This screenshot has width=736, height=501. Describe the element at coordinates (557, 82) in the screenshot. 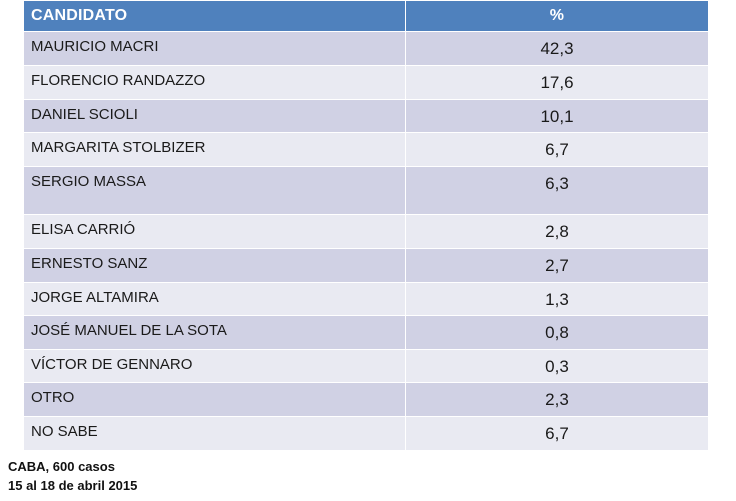

I see `candidate-percent: 17,6` at that location.